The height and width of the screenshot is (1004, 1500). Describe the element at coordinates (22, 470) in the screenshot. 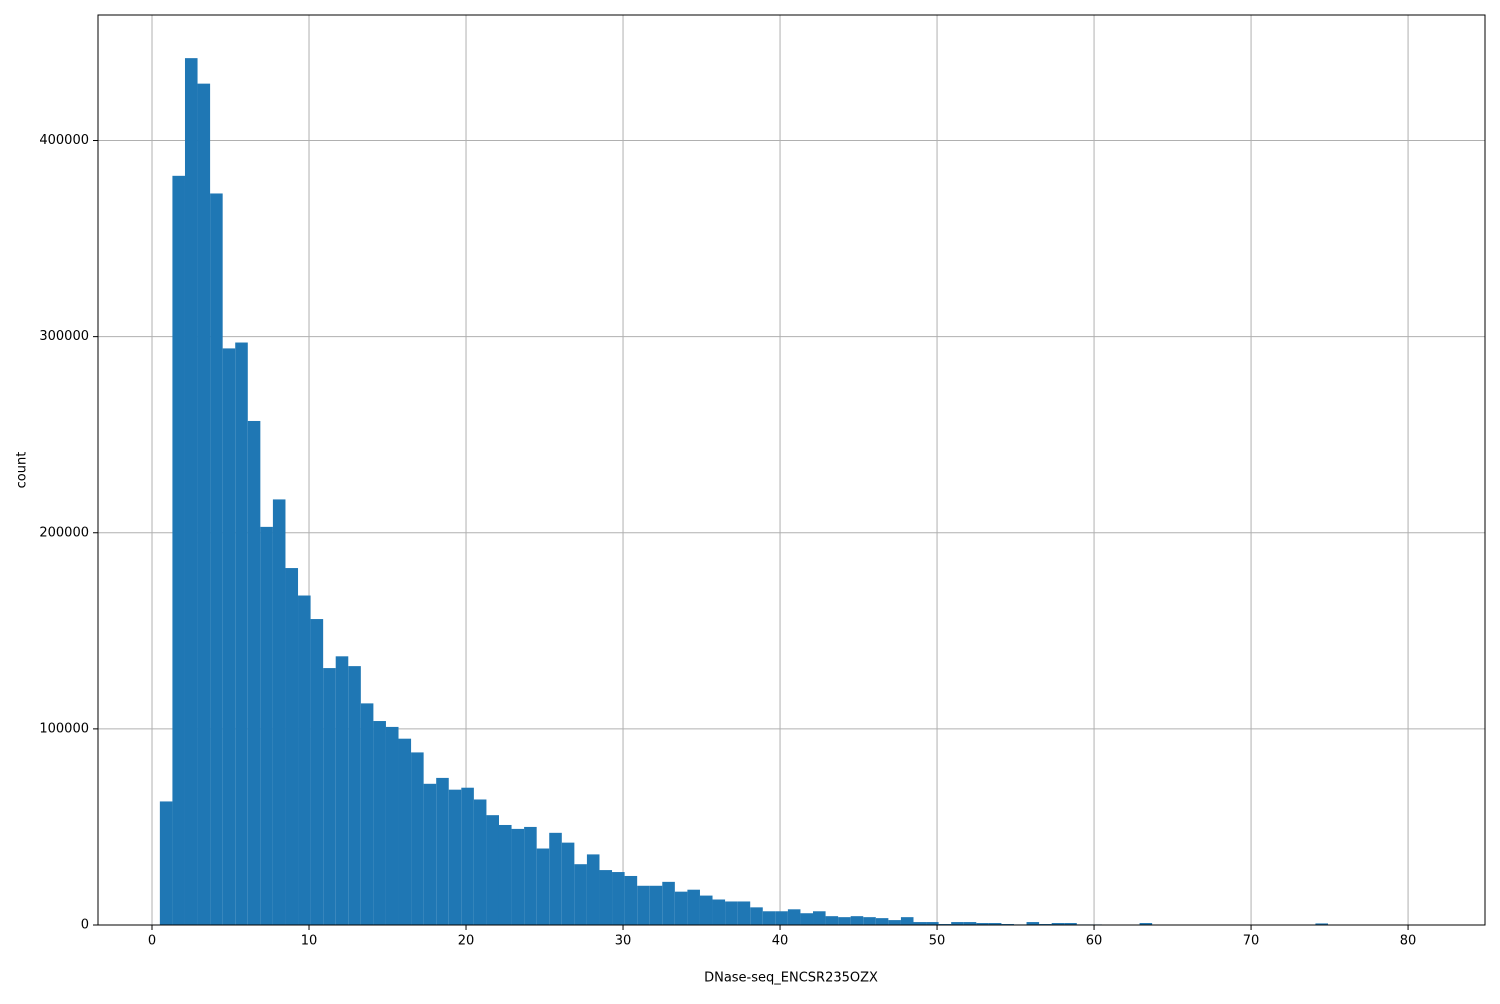

I see `y-axis-label: count` at that location.